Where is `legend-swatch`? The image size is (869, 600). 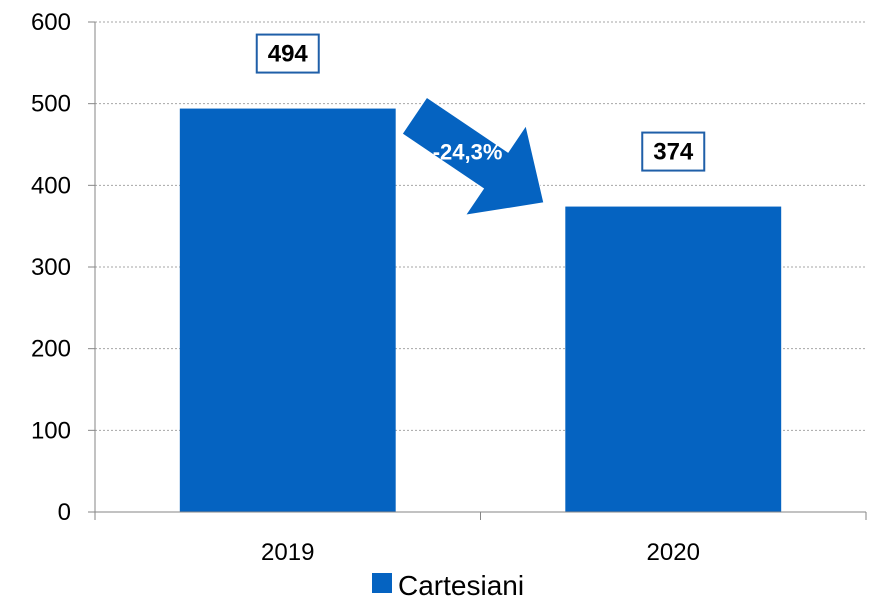
legend-swatch is located at coordinates (382, 583).